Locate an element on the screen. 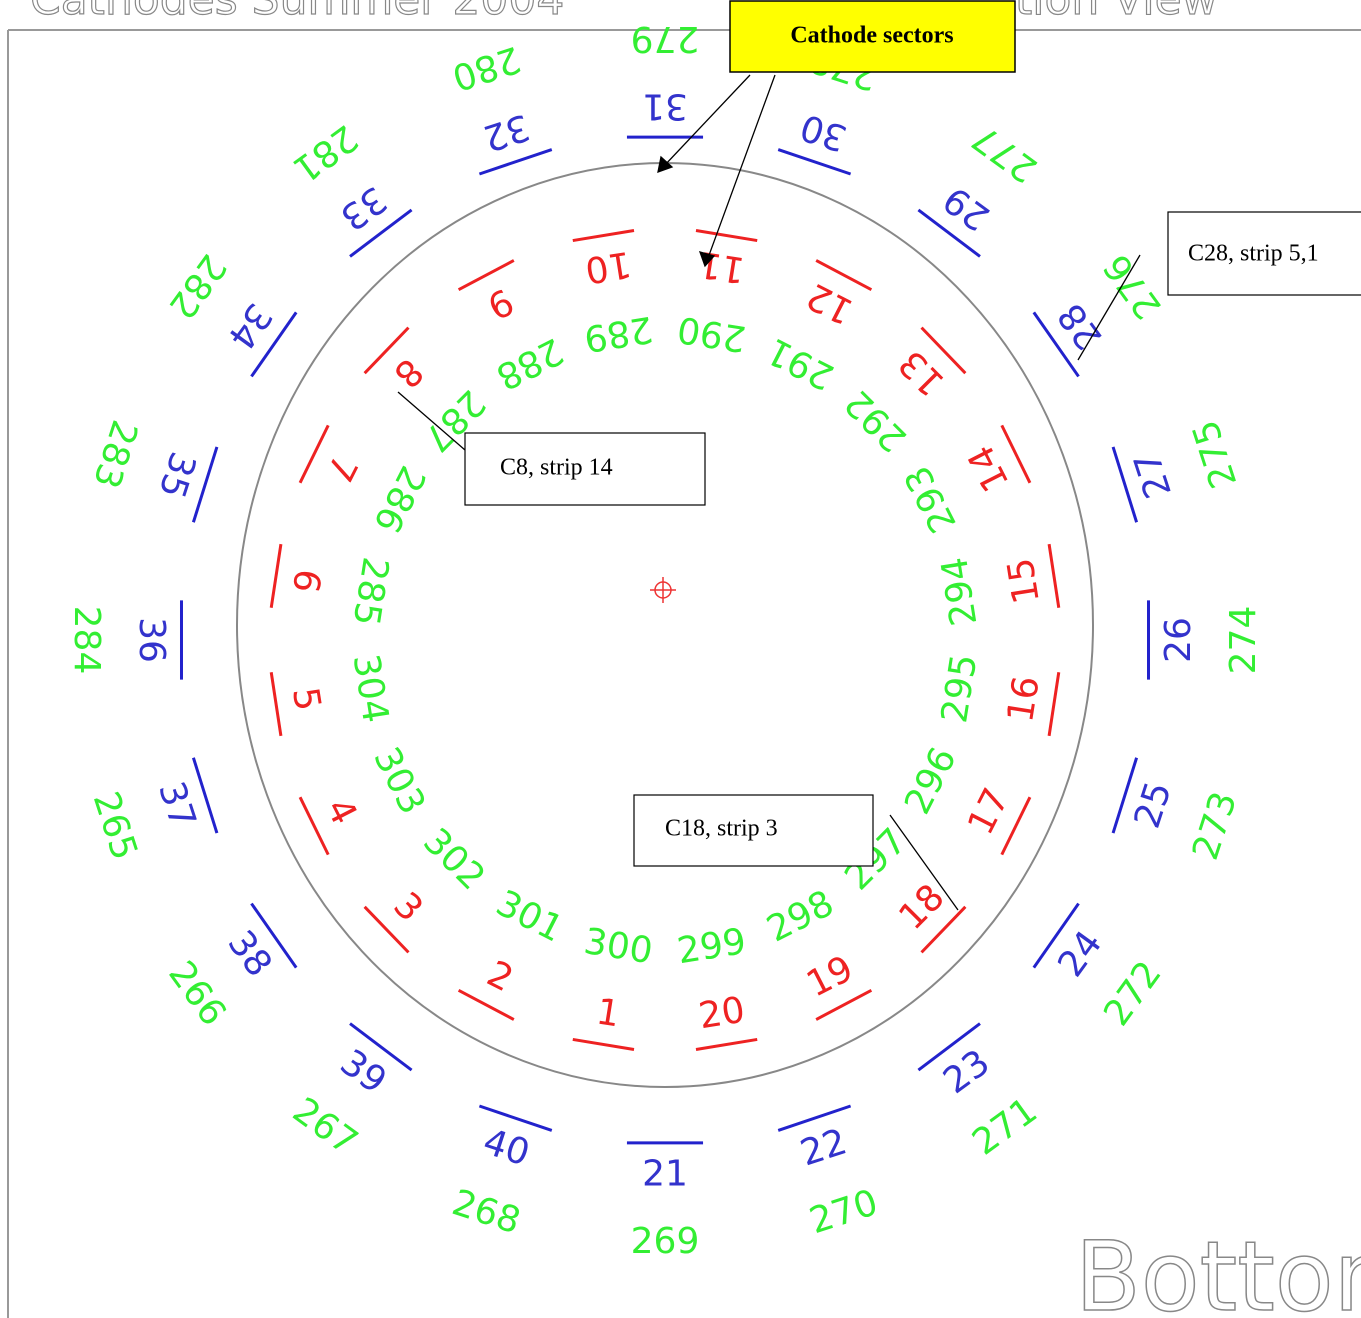  outer-strip: 280 is located at coordinates (486, 68).